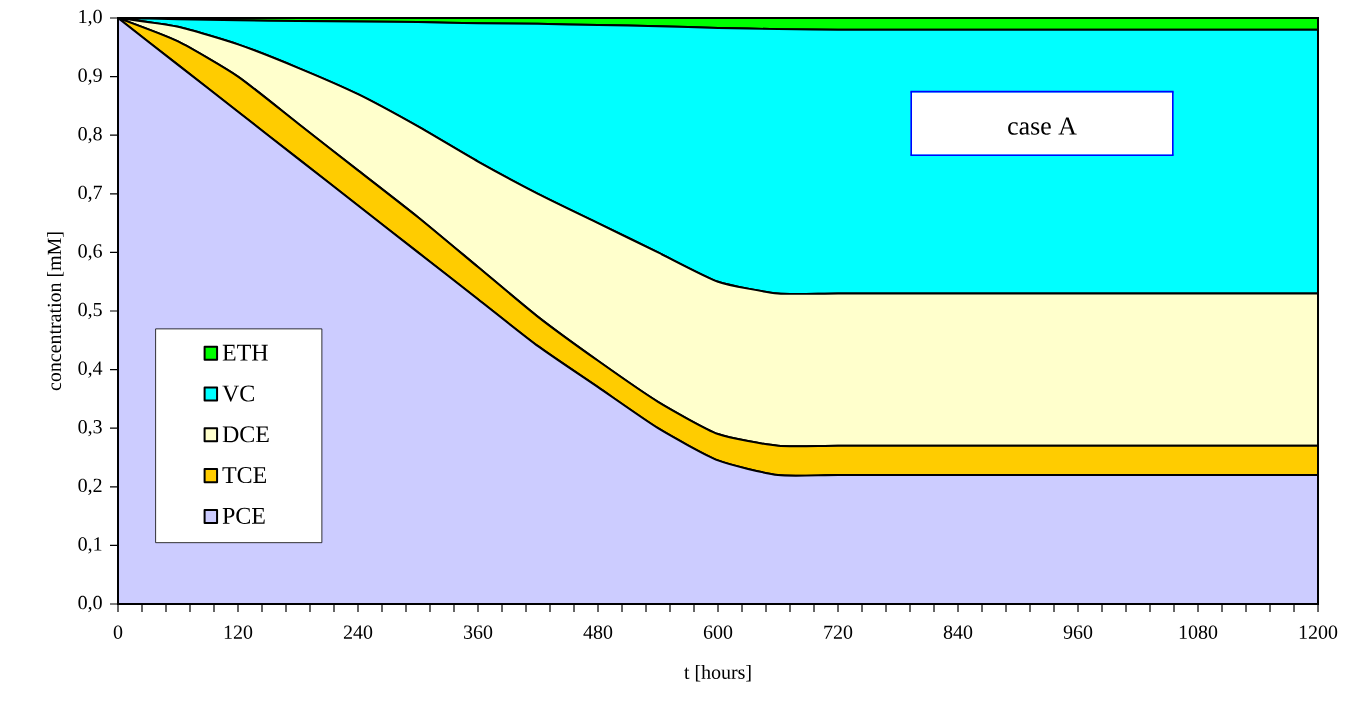 The image size is (1360, 718). I want to click on y-tick-label: 0,6, so click(90, 252).